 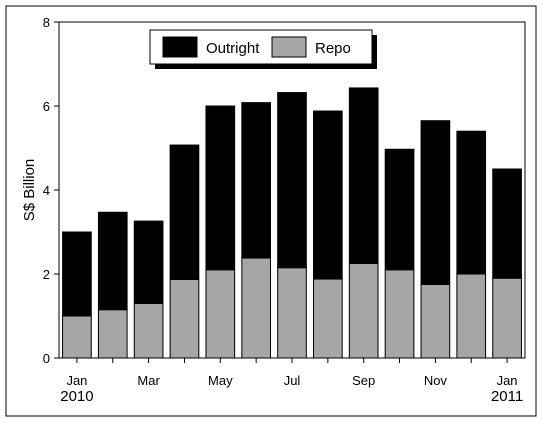 I want to click on y-axis: 0 2 4 6 8, so click(x=51, y=190).